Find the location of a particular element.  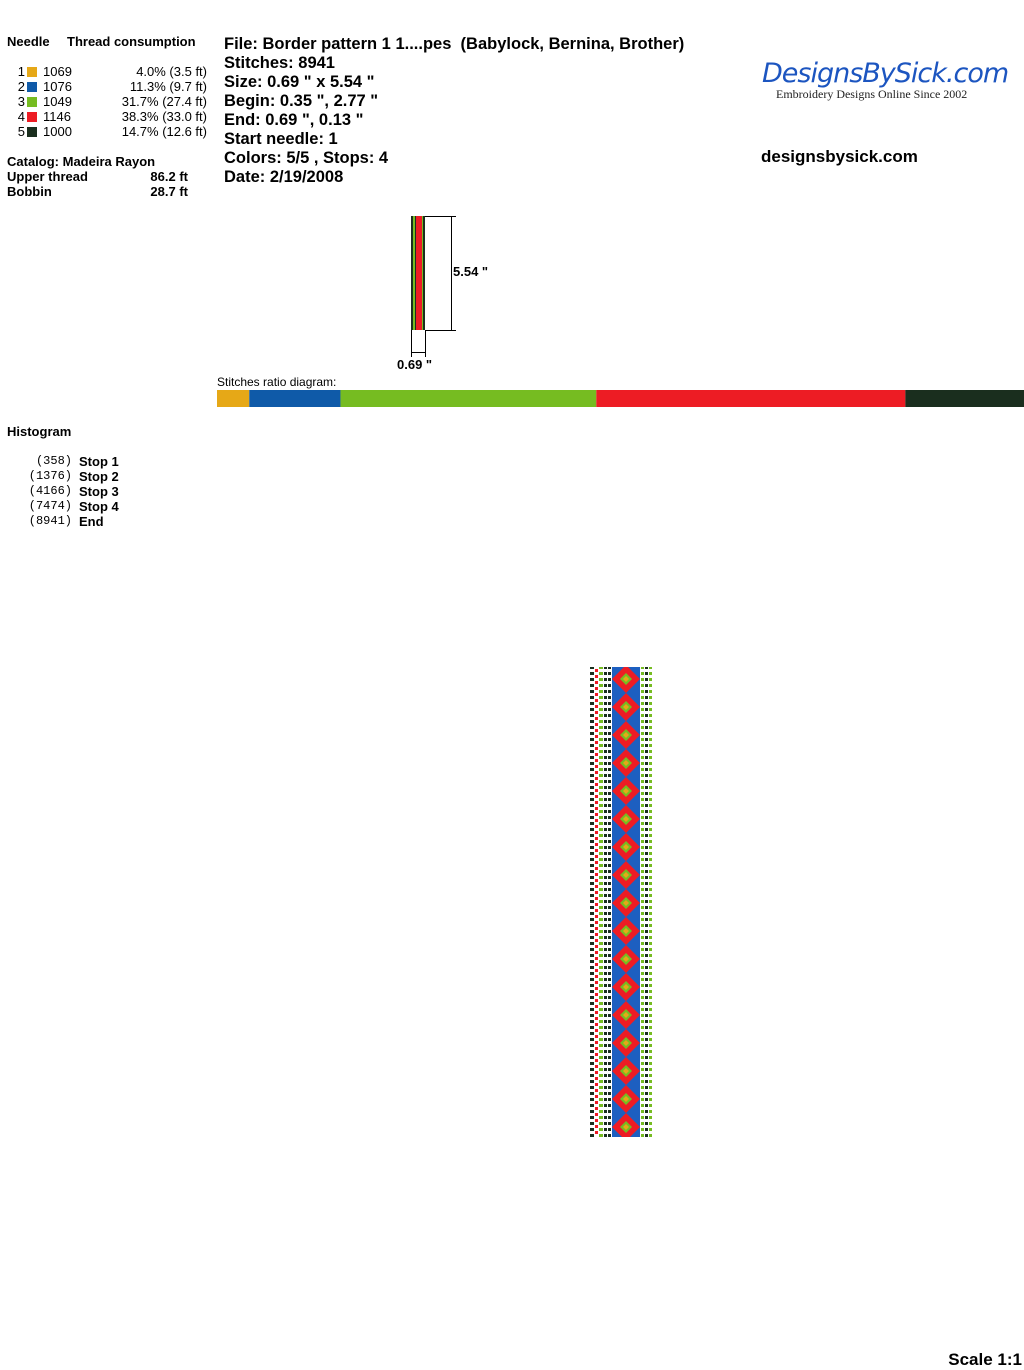

total-label: Bobbin is located at coordinates (29, 191).